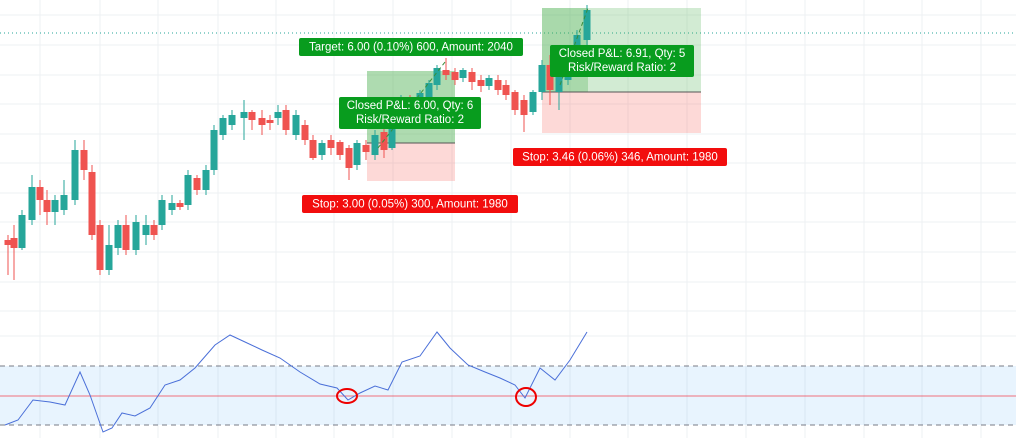  I want to click on stop-label: Stop: 3.00 (0.05%) 300, Amount: 1980, so click(410, 205).